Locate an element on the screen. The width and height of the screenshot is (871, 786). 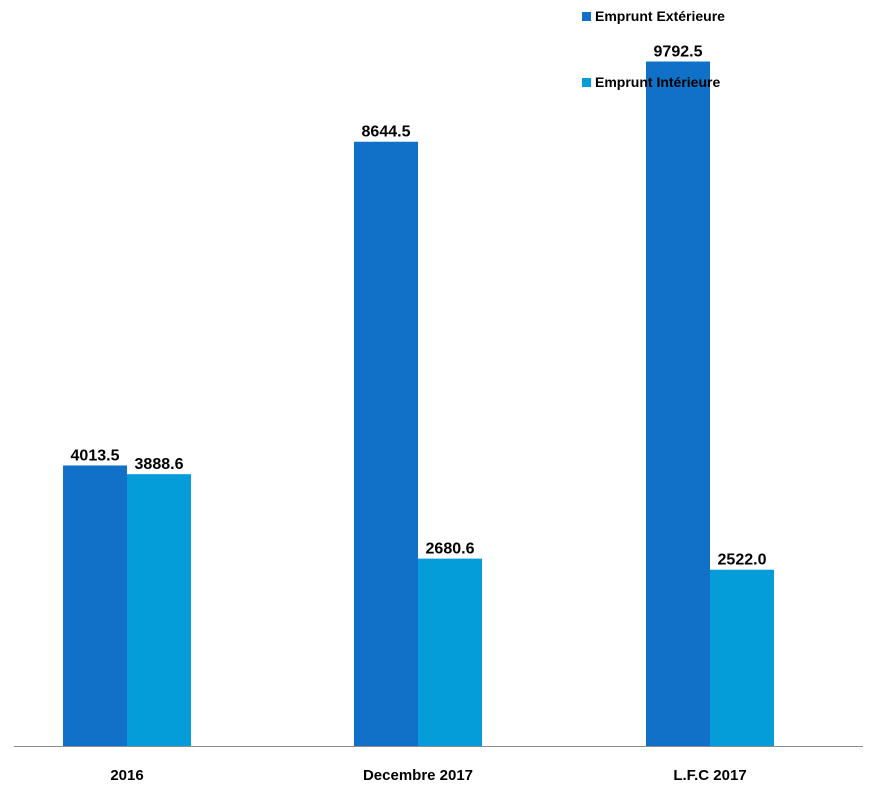
x-tick-labels: 2016 Decembre 2017 L.F.C 2017 is located at coordinates (428, 775).